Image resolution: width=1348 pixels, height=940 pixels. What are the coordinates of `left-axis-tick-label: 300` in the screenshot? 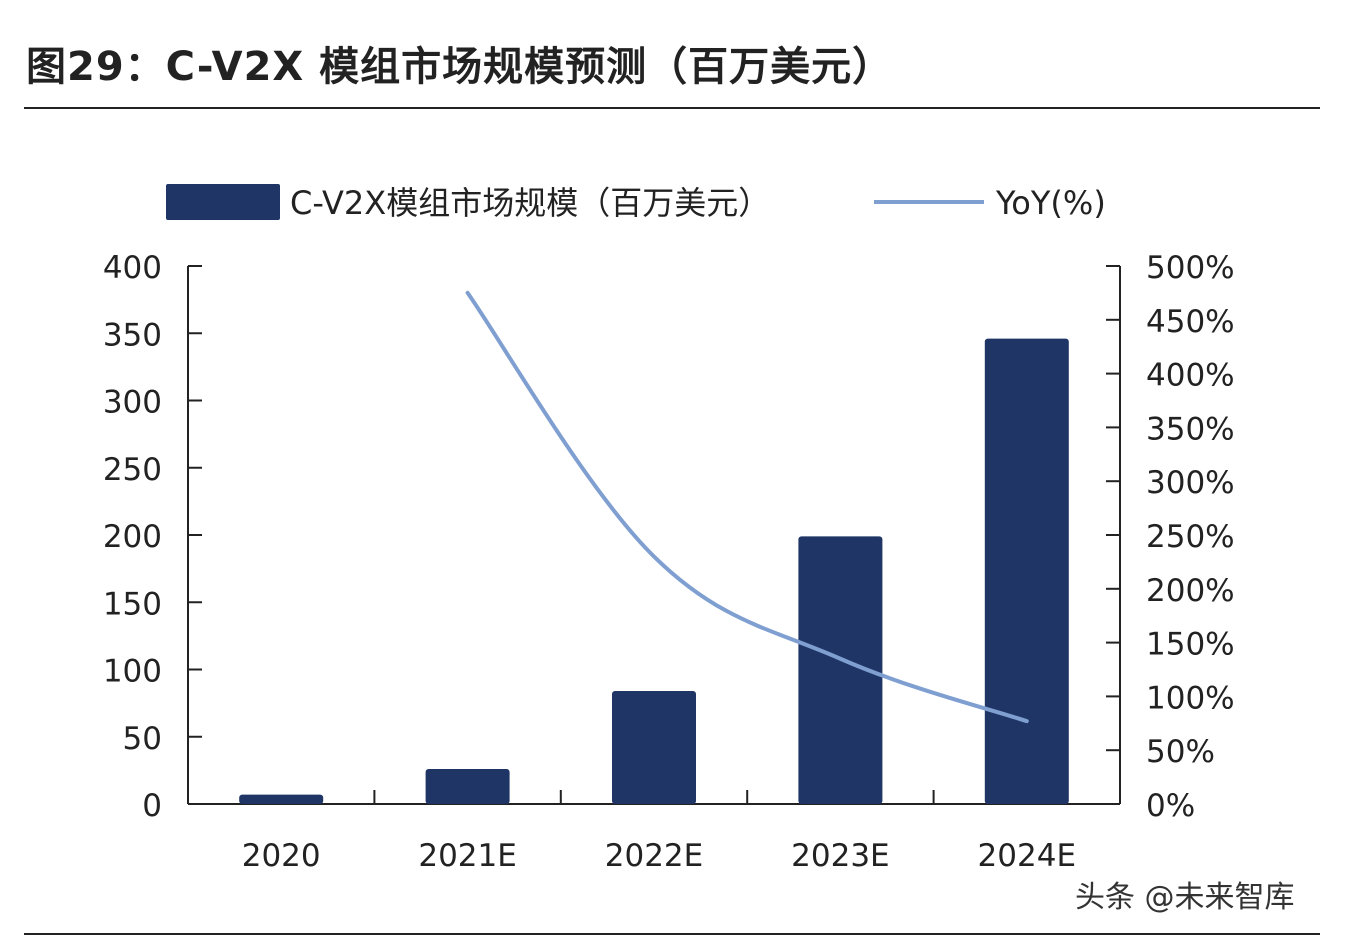 It's located at (132, 403).